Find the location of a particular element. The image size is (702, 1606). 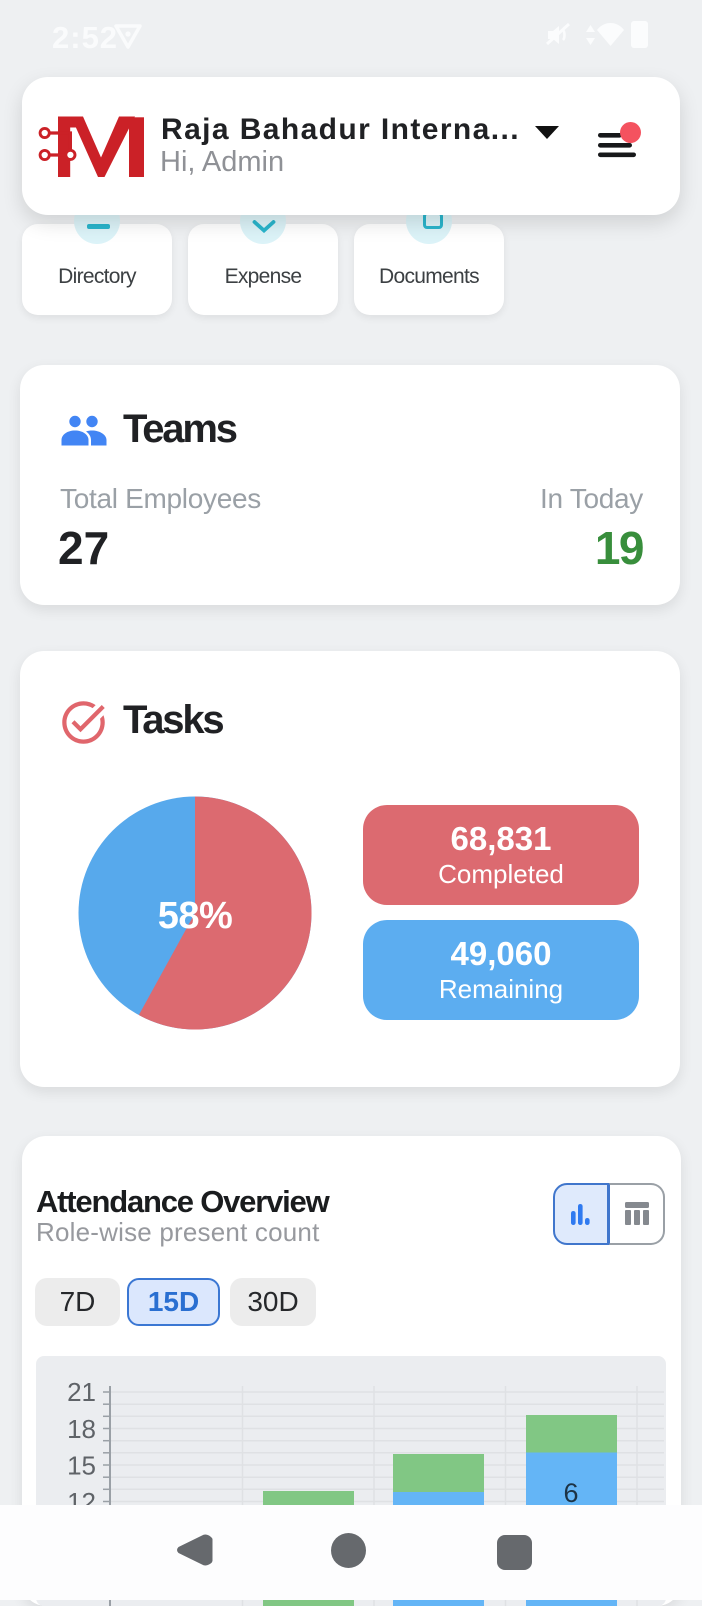

svg-text: 6 is located at coordinates (570, 1493).